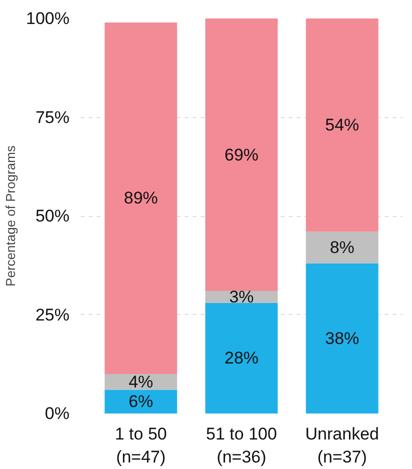 The image size is (412, 469). I want to click on data-label: 89%, so click(141, 198).